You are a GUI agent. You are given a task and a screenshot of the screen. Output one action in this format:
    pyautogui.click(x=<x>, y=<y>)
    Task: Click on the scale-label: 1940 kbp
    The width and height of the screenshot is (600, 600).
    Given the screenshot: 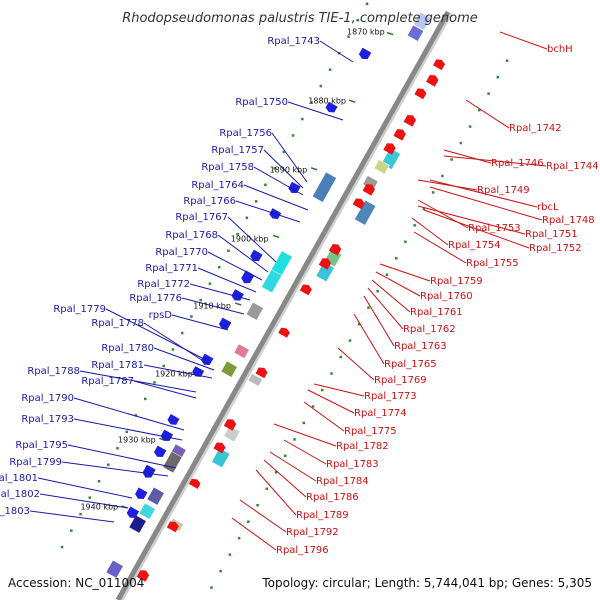 What is the action you would take?
    pyautogui.click(x=99, y=507)
    